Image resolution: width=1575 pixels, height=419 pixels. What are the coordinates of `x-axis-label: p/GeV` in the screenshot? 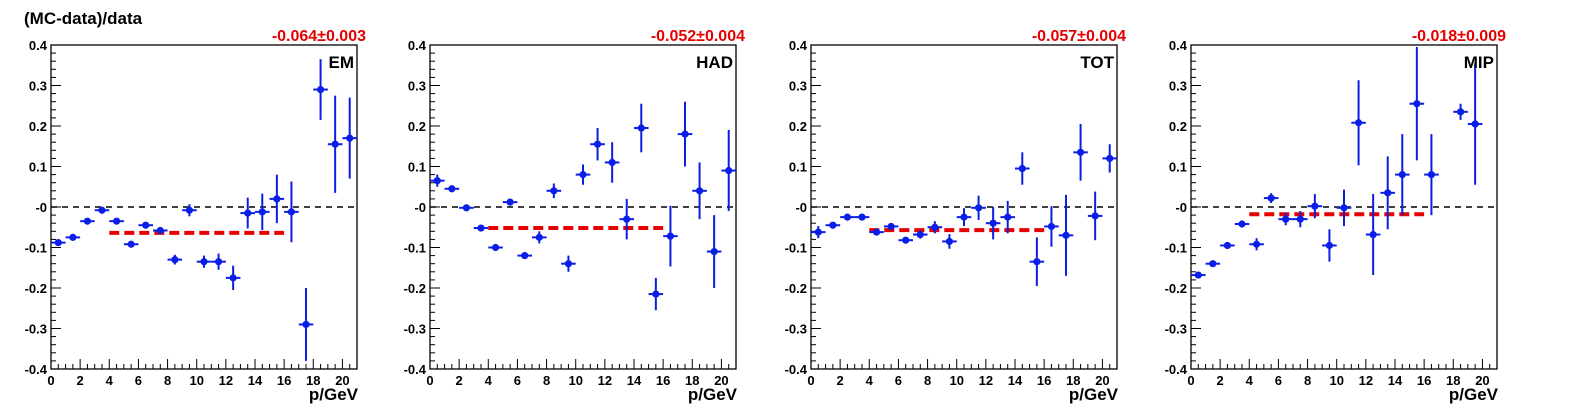 It's located at (1474, 394).